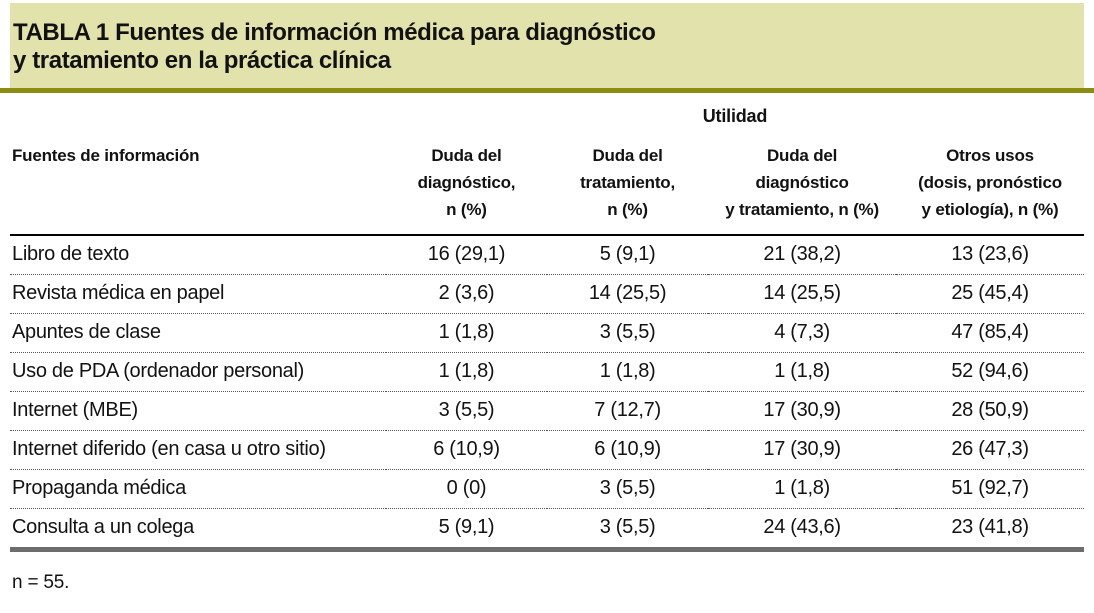  Describe the element at coordinates (466, 294) in the screenshot. I see `cell-value: 2 (3,6)` at that location.